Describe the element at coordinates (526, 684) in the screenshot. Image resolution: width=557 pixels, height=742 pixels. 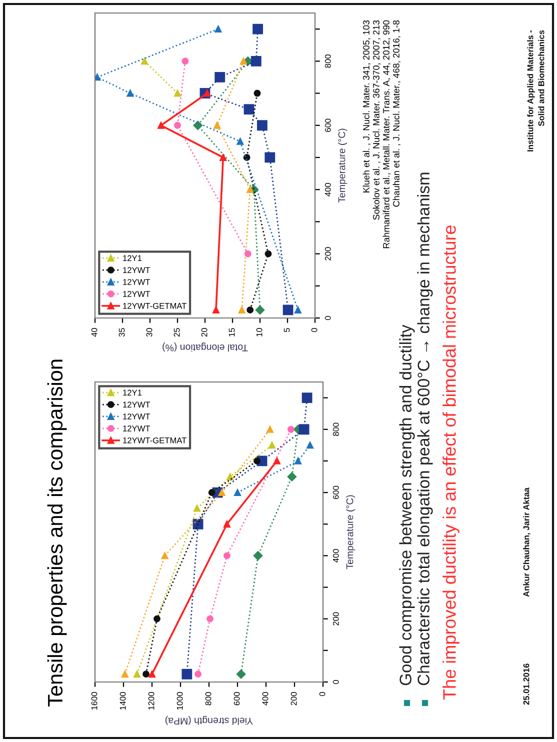
I see `text: 25.01.2016` at that location.